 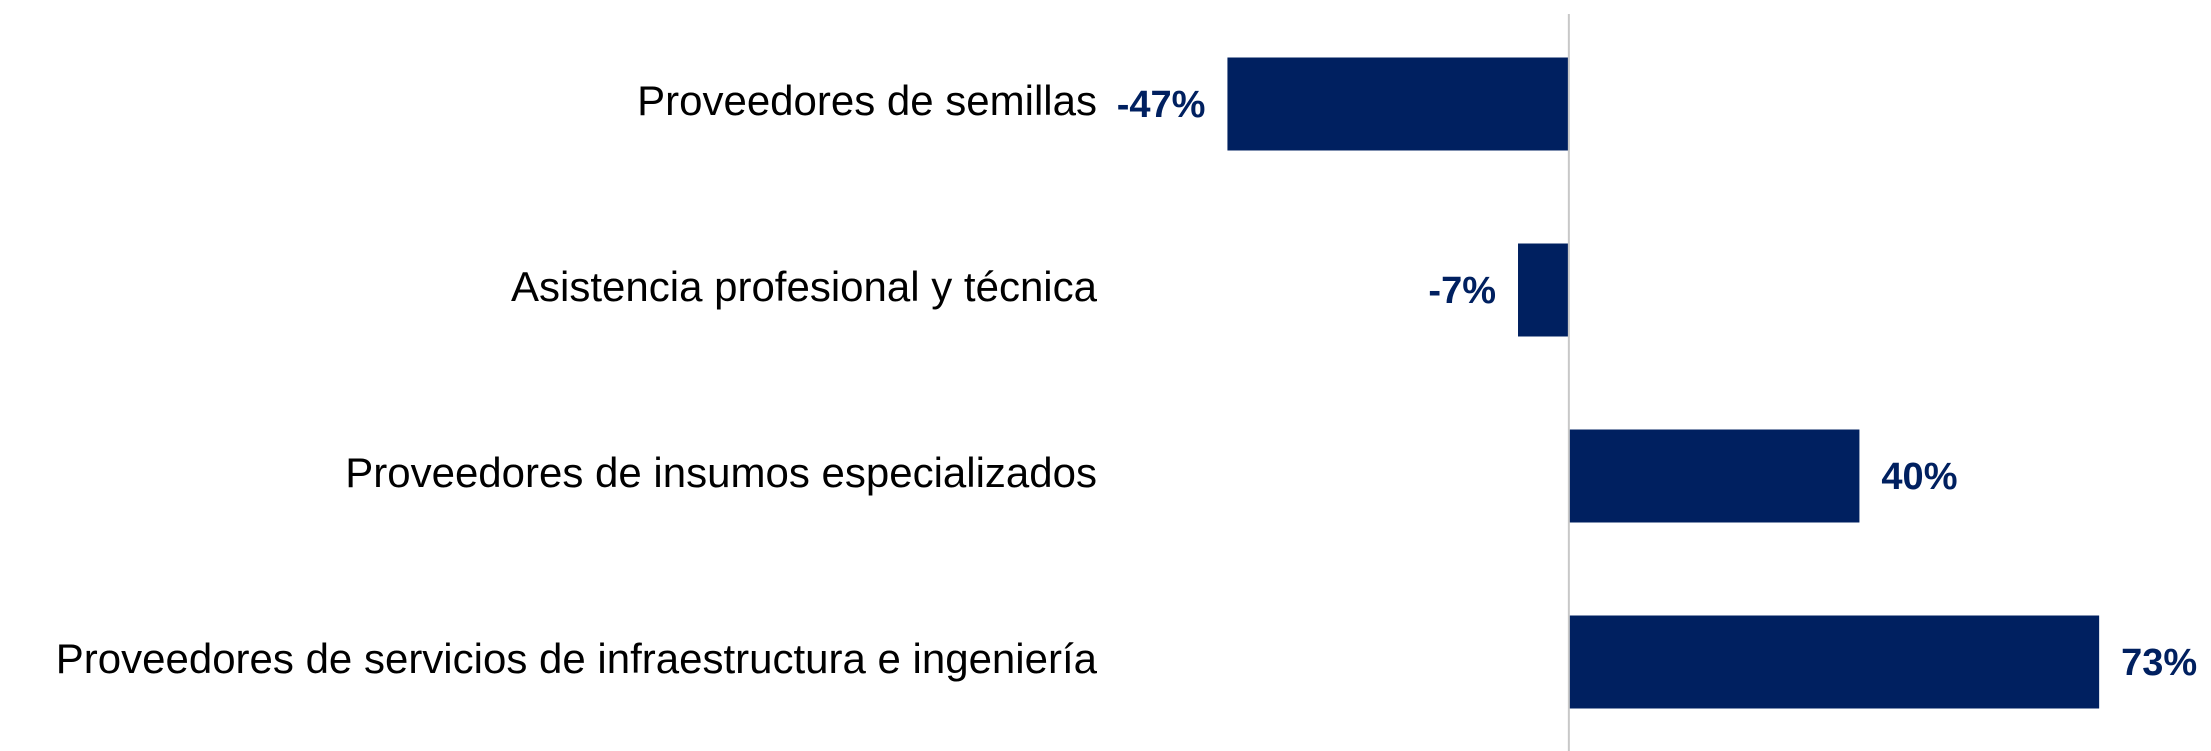 I want to click on data-label: 73%, so click(x=2159, y=663).